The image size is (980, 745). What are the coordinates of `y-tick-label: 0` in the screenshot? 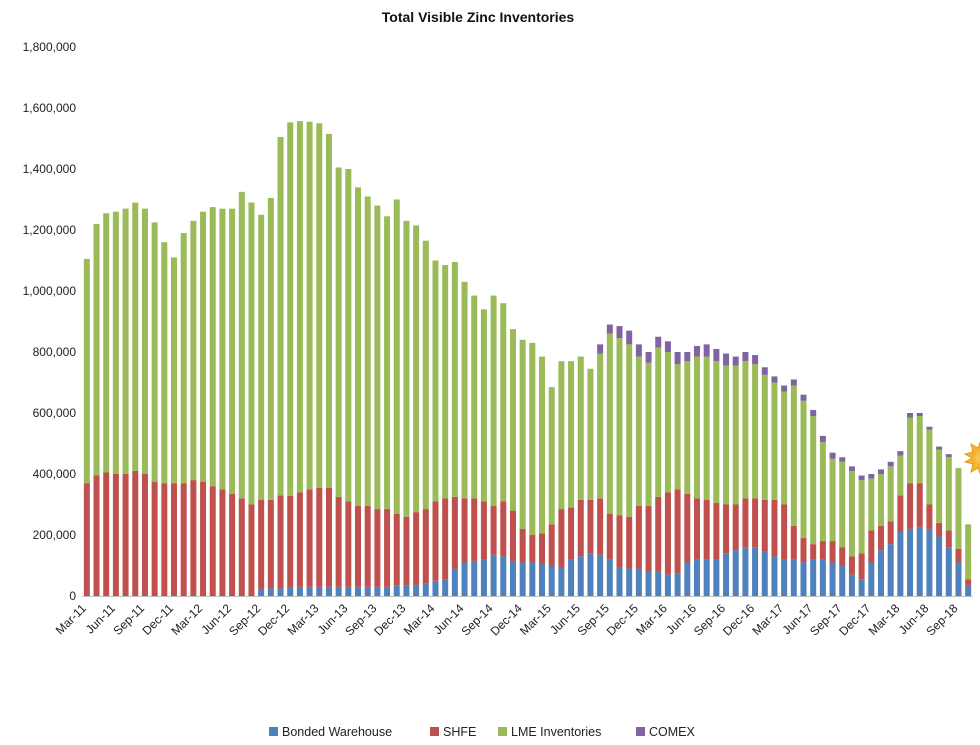 It's located at (72, 596).